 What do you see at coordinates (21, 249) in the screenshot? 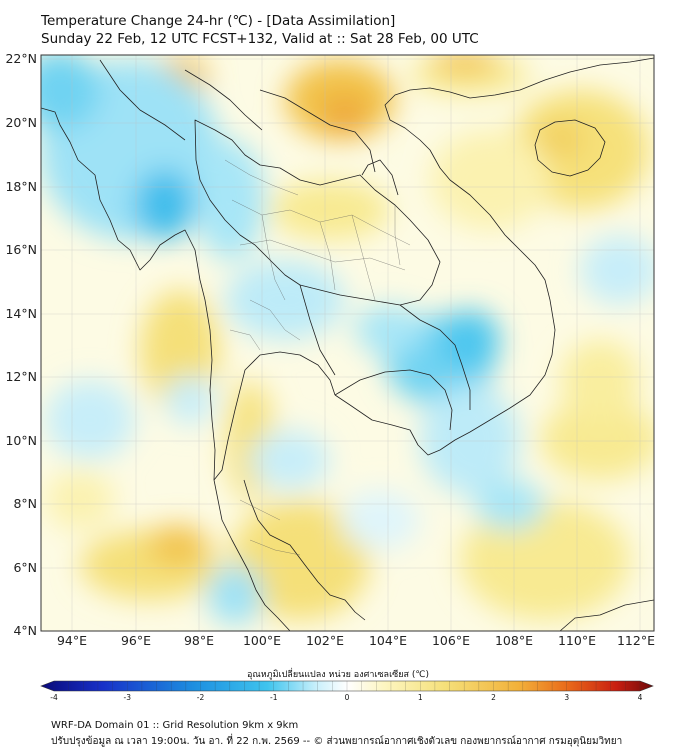
I see `lat-label: 16°N` at bounding box center [21, 249].